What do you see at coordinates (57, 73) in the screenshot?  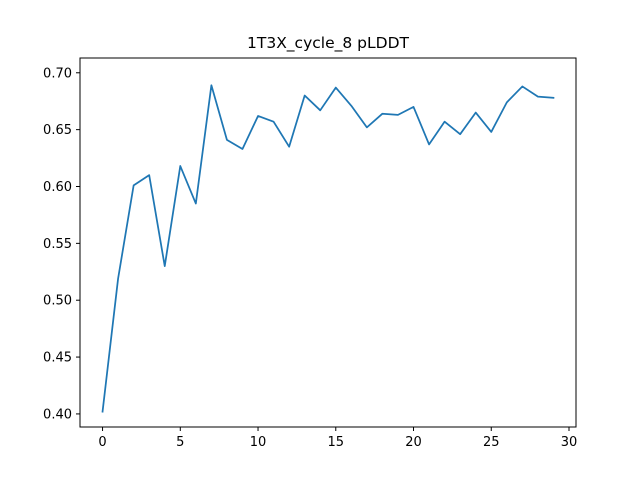 I see `y-tick-label: 0.70` at bounding box center [57, 73].